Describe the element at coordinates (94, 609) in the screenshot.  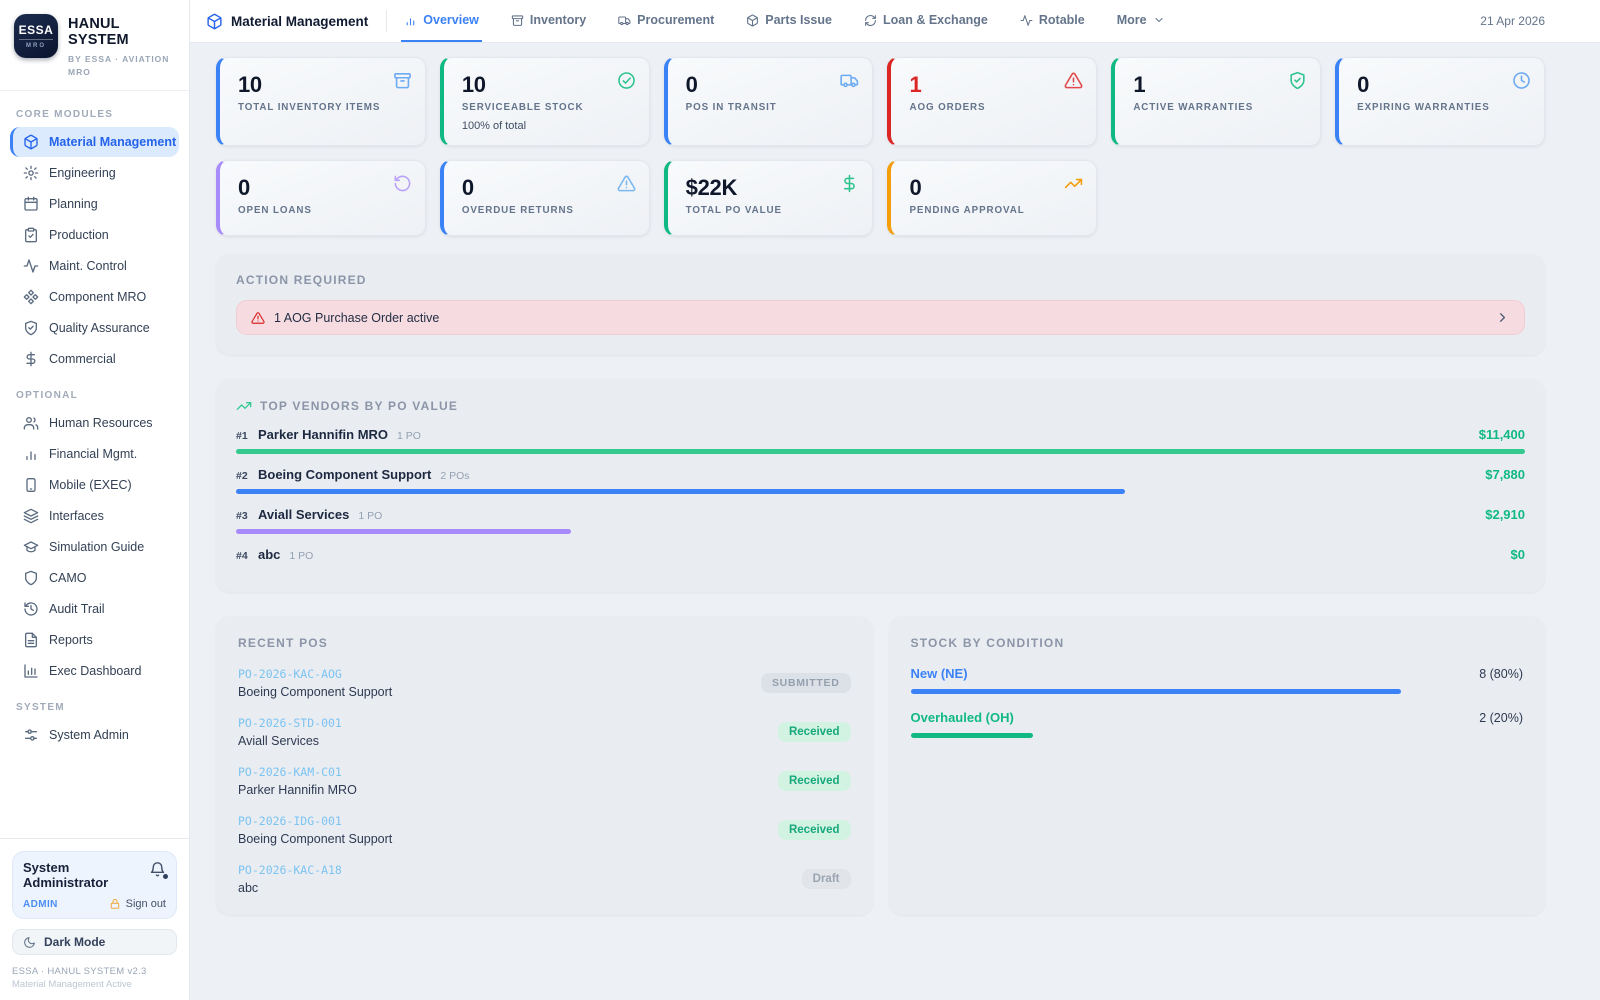
I see `sidebar-item: Audit Trail` at that location.